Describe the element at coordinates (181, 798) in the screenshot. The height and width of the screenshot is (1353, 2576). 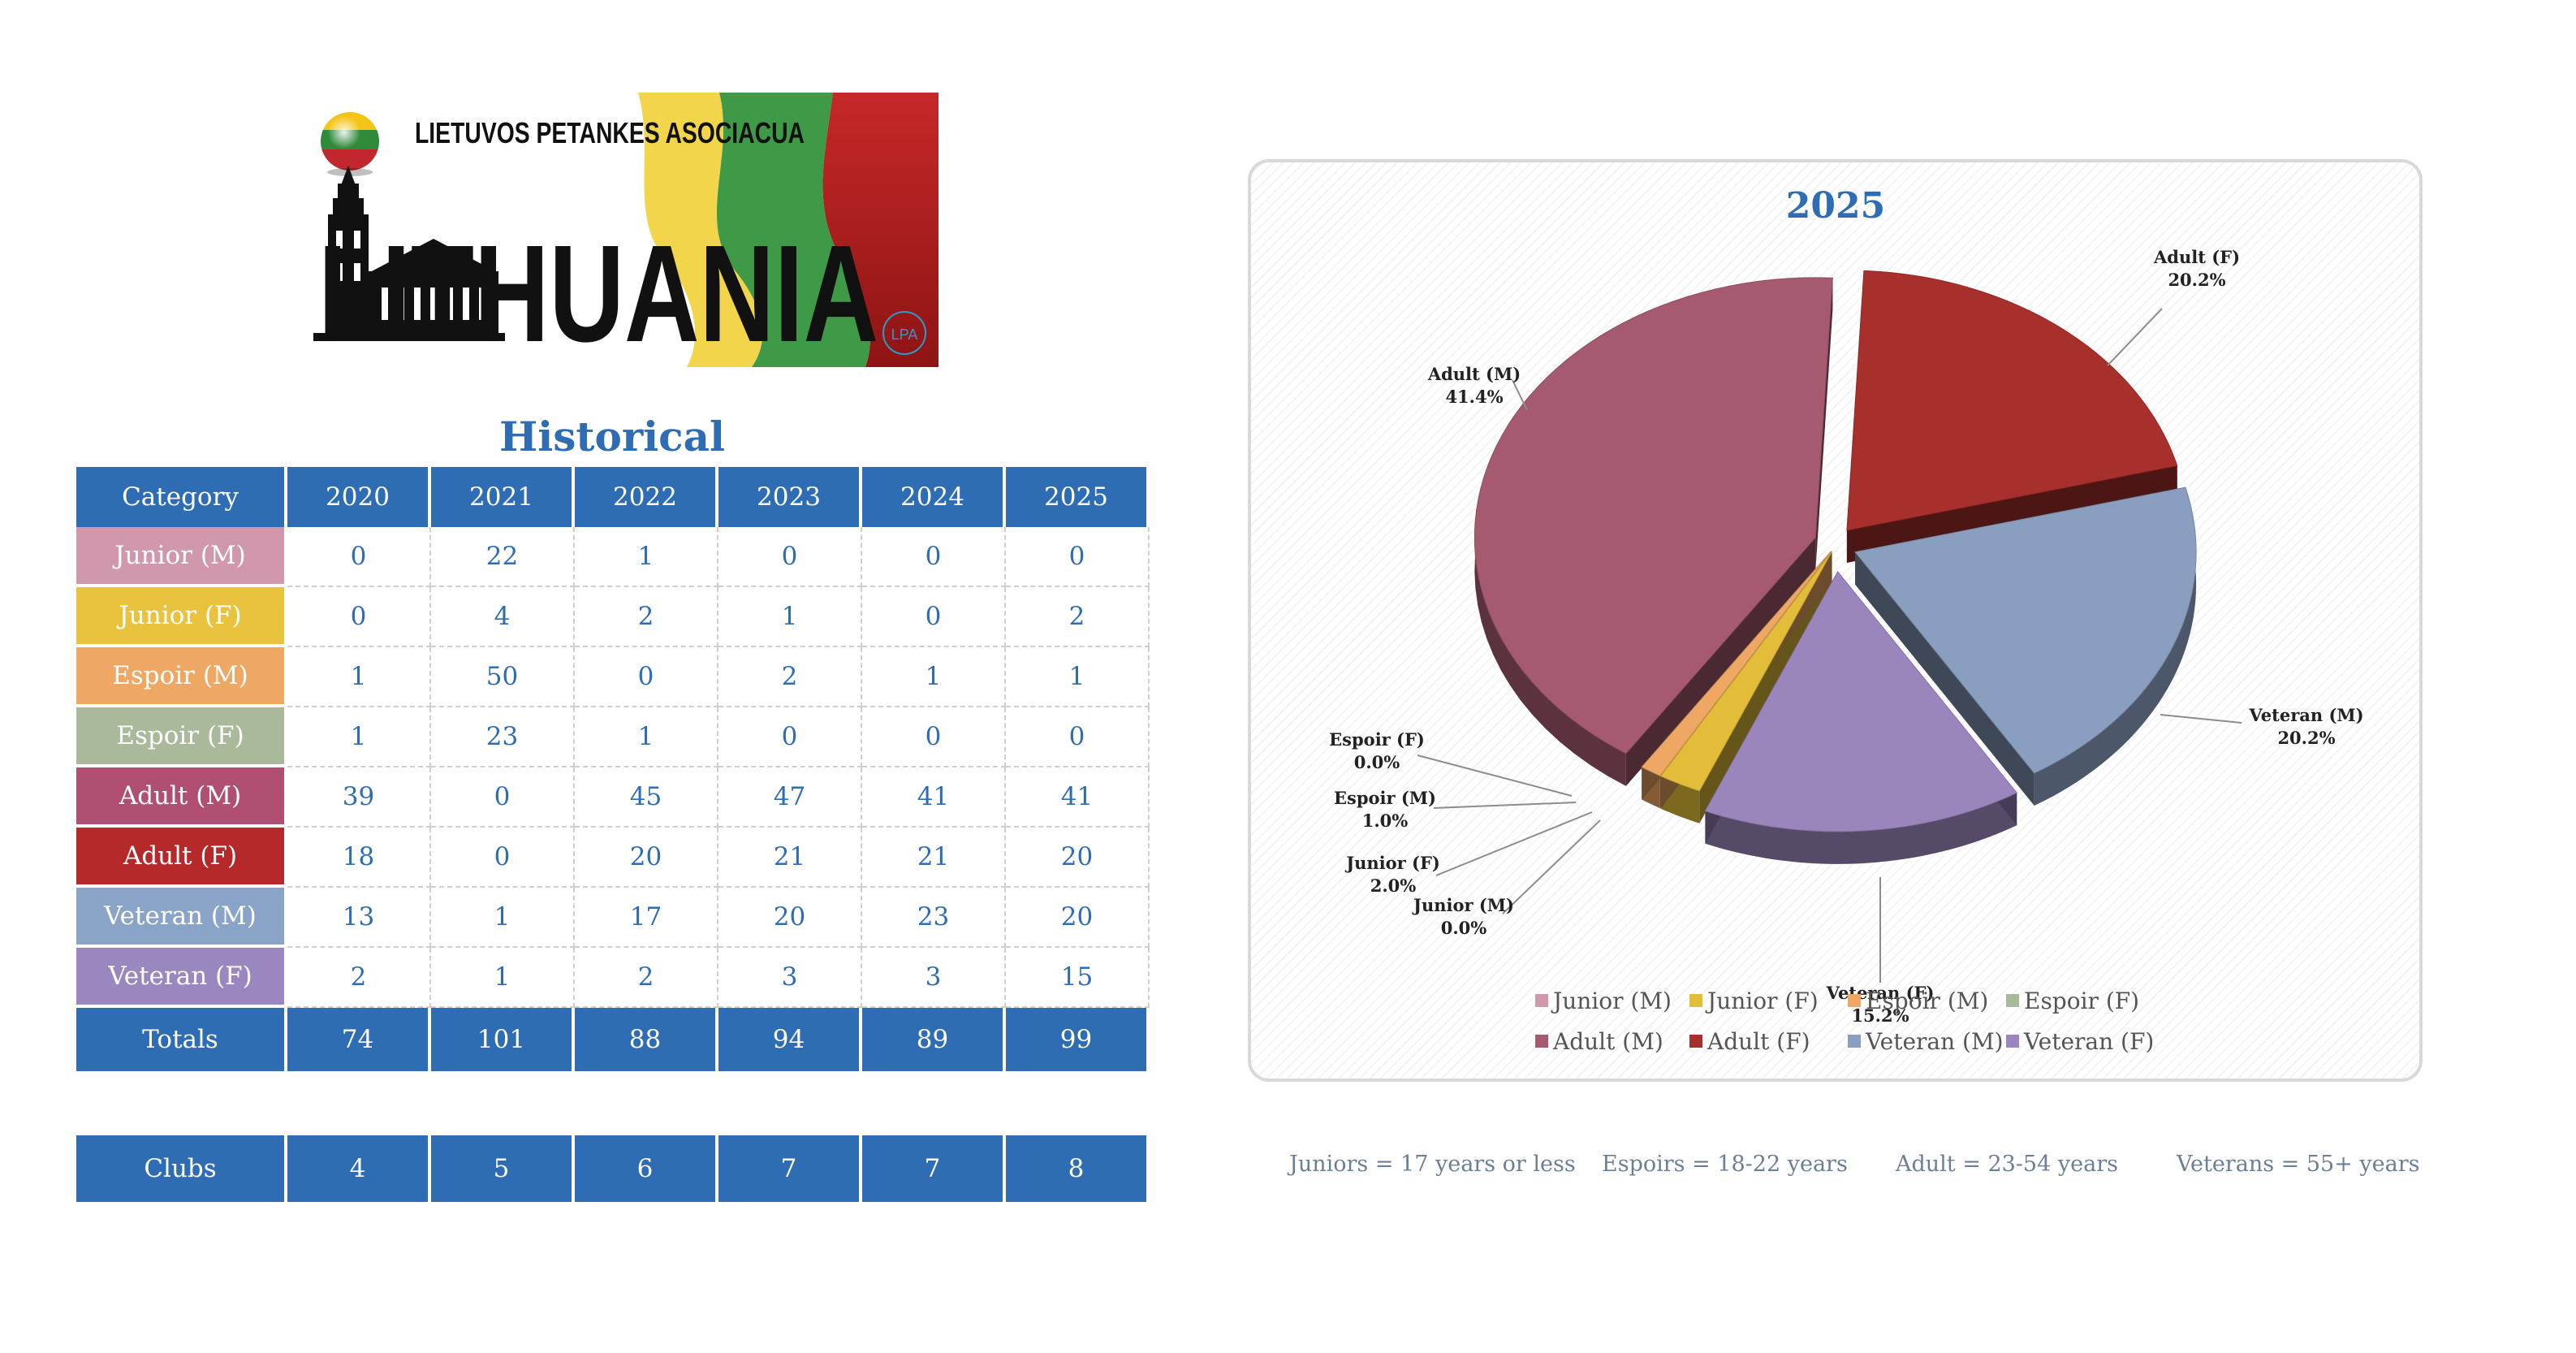
I see `category-cell: Adult (M)` at that location.